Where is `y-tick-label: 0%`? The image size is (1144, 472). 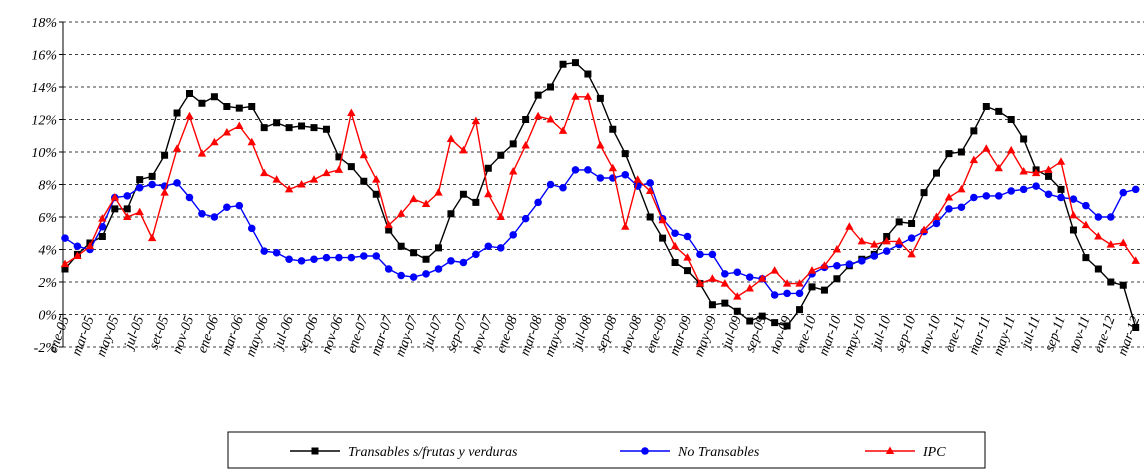 y-tick-label: 0% is located at coordinates (47, 316).